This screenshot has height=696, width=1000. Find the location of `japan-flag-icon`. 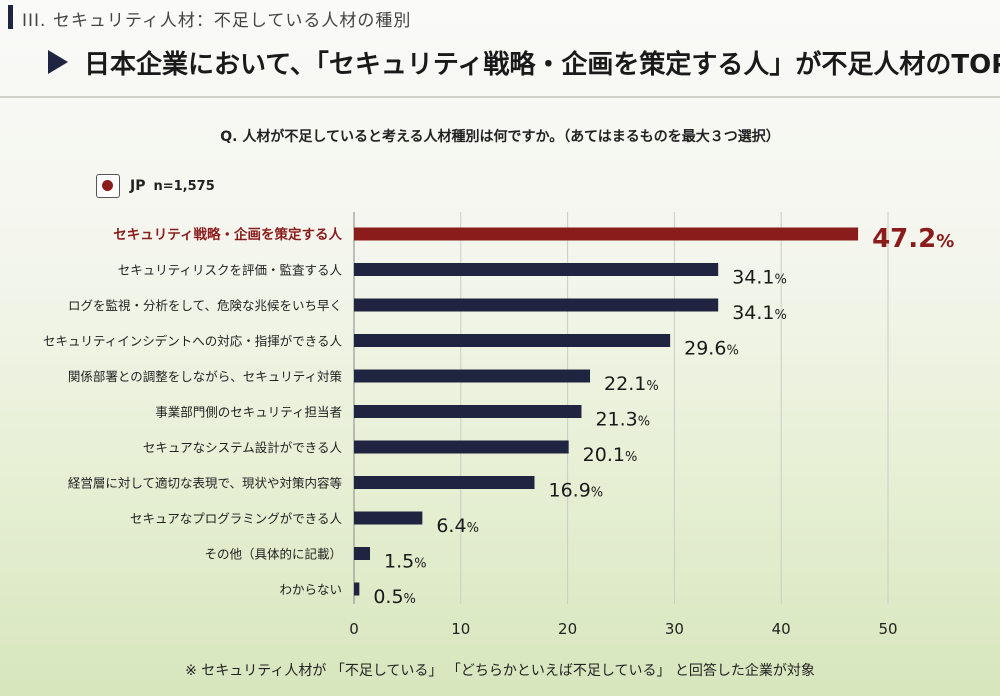

japan-flag-icon is located at coordinates (108, 186).